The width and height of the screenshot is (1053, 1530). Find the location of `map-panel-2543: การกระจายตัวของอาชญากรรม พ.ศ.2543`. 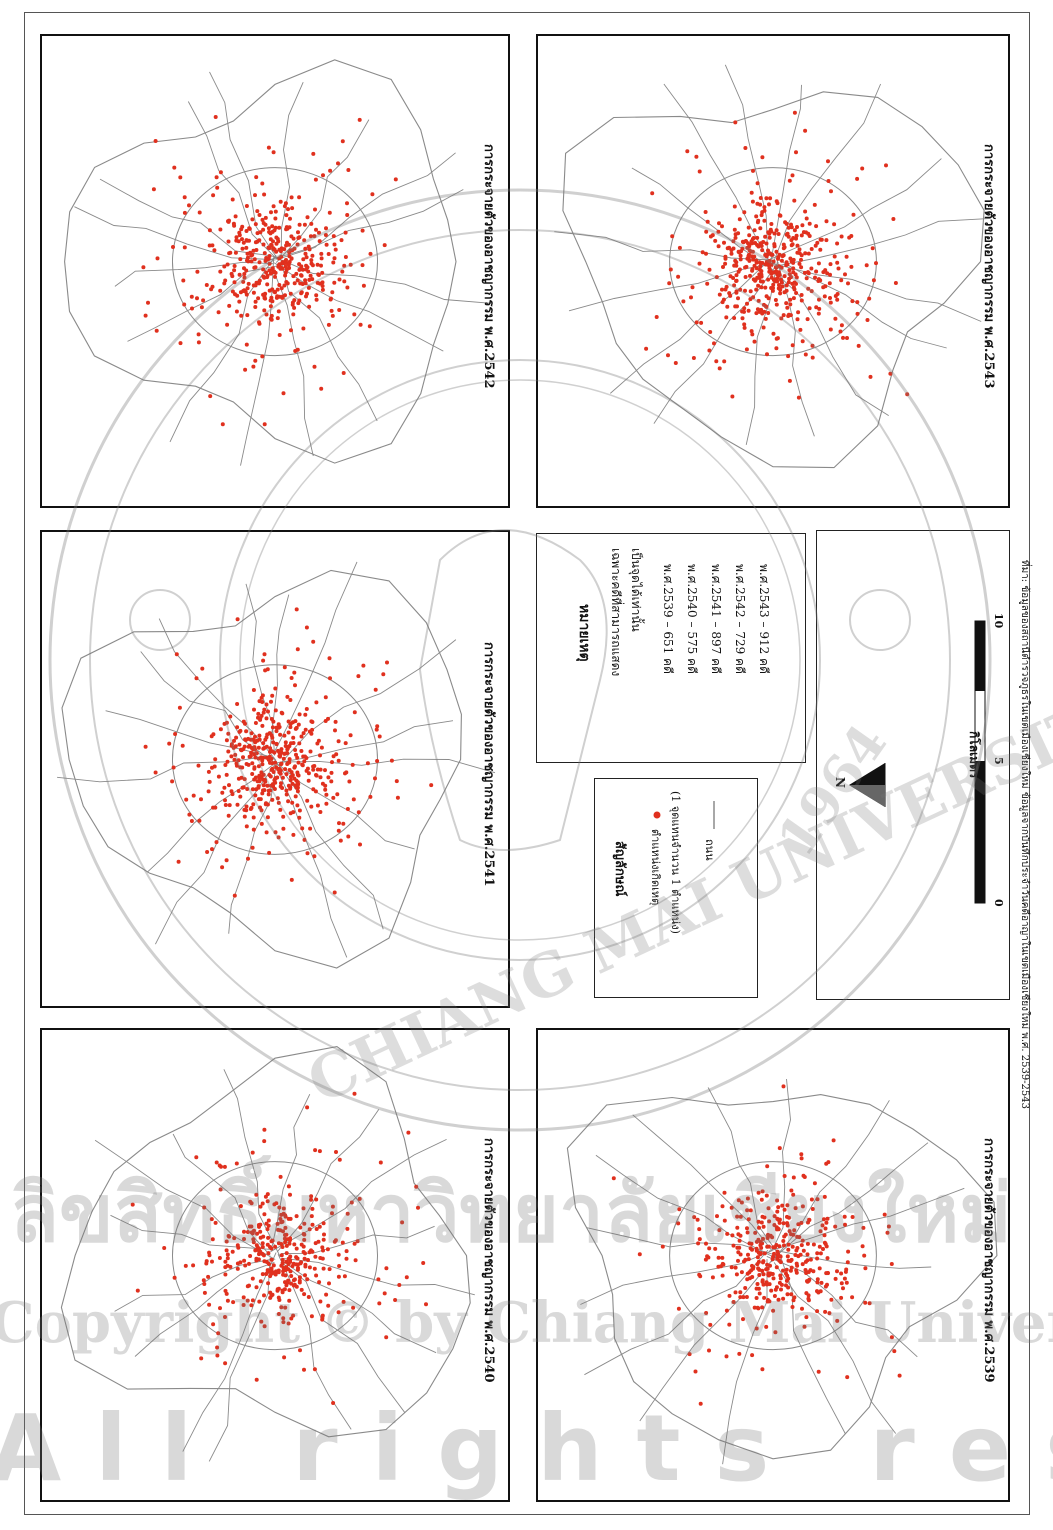

map-panel-2543: การกระจายตัวของอาชญากรรม พ.ศ.2543 is located at coordinates (773, 271).